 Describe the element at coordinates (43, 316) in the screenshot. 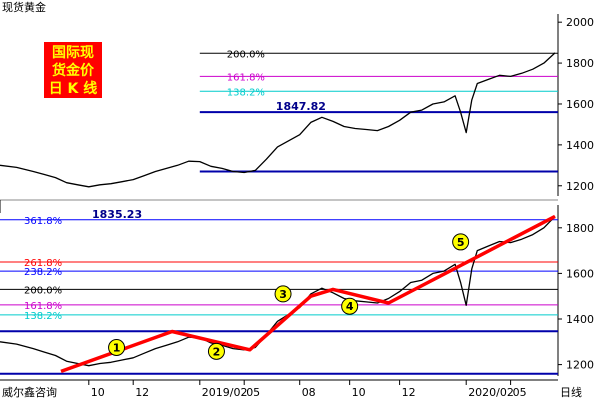

I see `bottom-level-label-fib138: 138.2%` at that location.